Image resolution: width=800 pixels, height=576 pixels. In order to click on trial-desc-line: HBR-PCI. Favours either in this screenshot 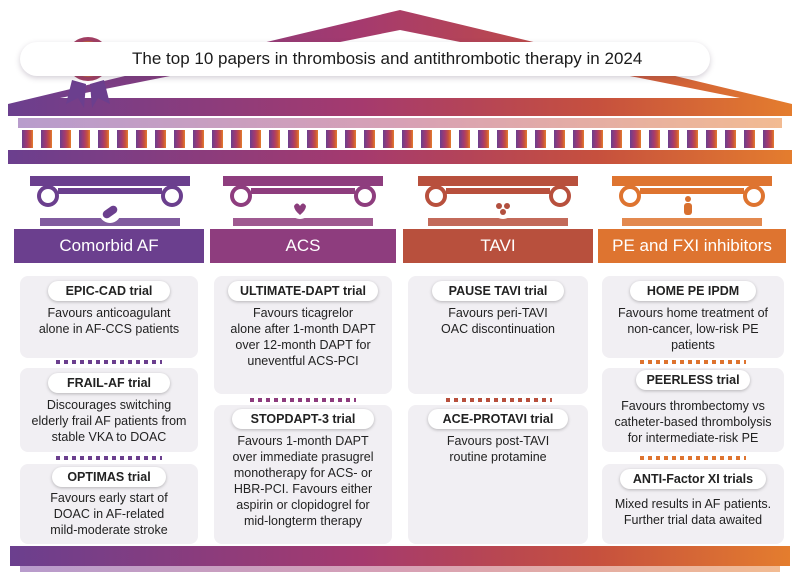, I will do `click(303, 489)`.